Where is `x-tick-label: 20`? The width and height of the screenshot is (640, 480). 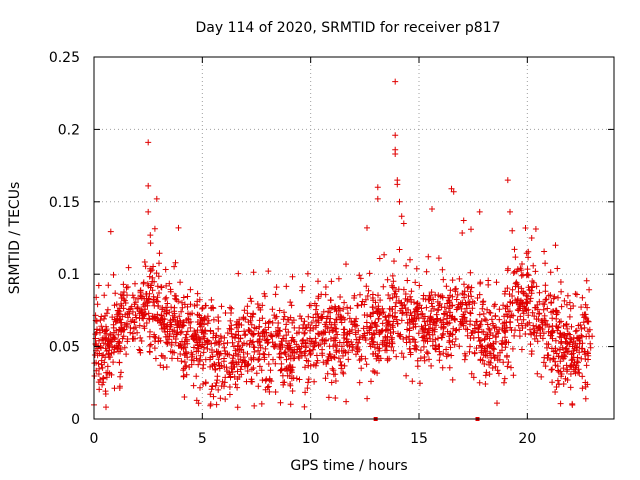 x-tick-label: 20 is located at coordinates (527, 439).